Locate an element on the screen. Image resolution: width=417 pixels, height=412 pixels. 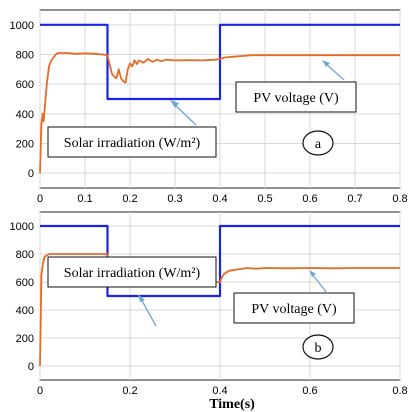
pv-voltage-box-b is located at coordinates (294, 308).